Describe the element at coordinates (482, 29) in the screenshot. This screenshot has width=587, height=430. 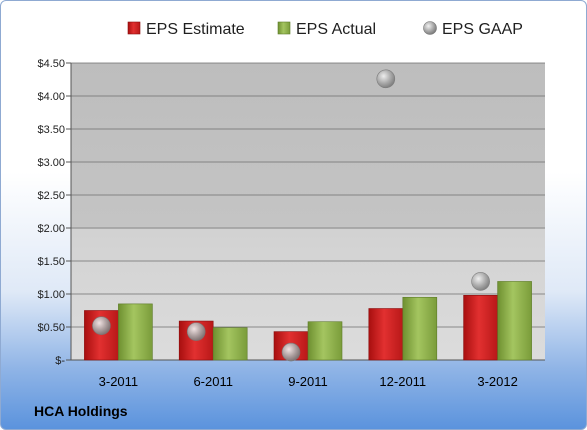
I see `legend-label: EPS GAAP` at that location.